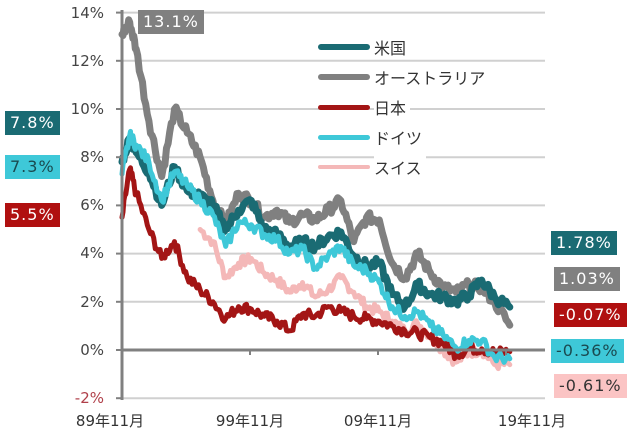 This screenshot has height=437, width=640. Describe the element at coordinates (587, 351) in the screenshot. I see `end-badge-germany: -0.36%` at that location.